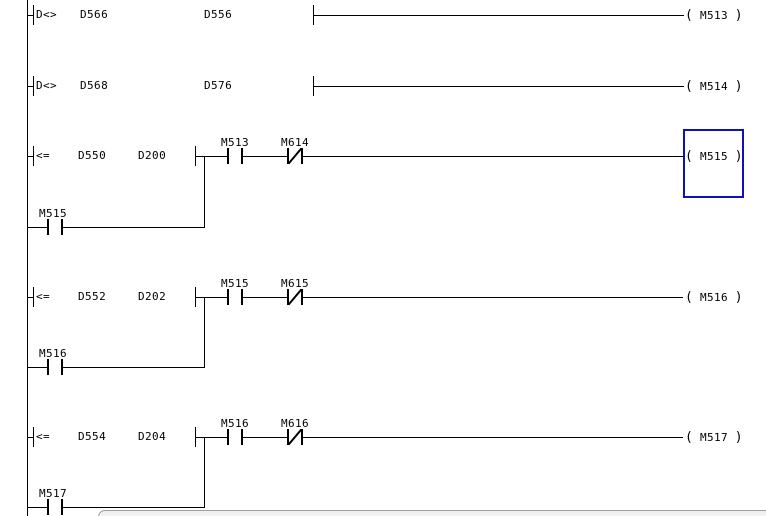  I want to click on compare-operand-1: D554, so click(92, 436).